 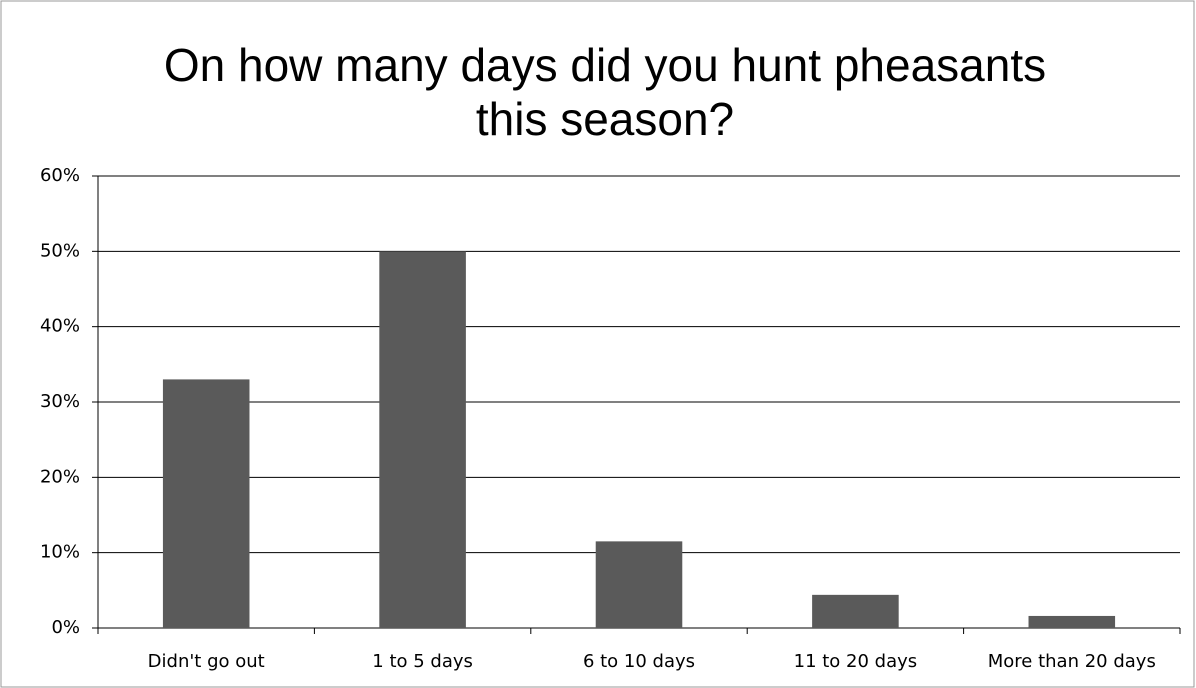 What do you see at coordinates (60, 175) in the screenshot?
I see `y-tick-label: 60%` at bounding box center [60, 175].